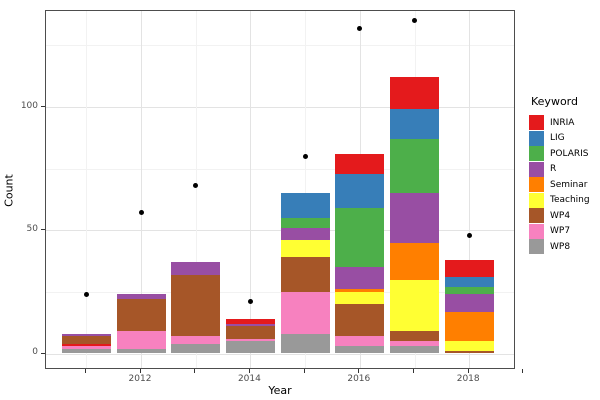  Describe the element at coordinates (360, 320) in the screenshot. I see `bar-segment-2016-WP4` at that location.